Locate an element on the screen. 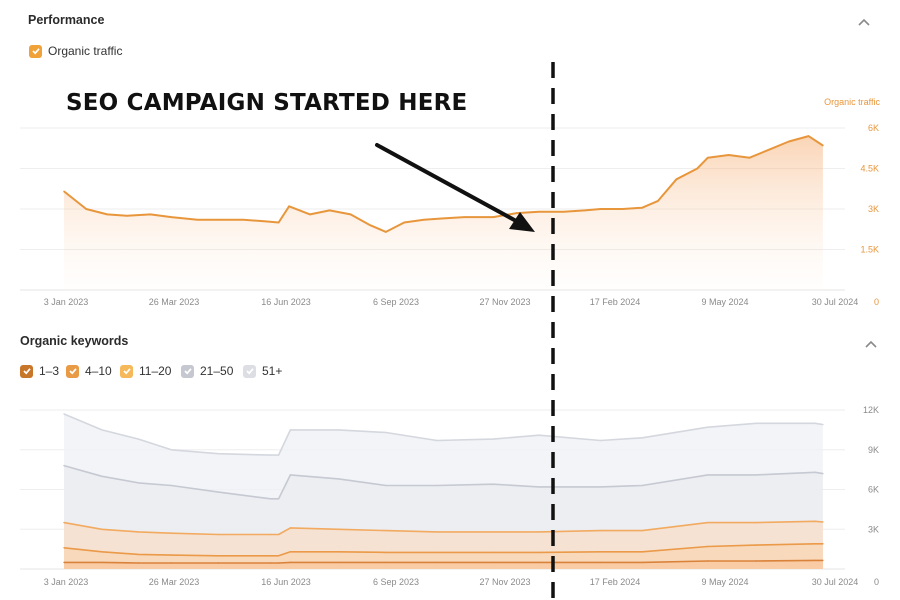 This screenshot has height=600, width=900. annotation-text: SEO CAMPAIGN STARTED HERE is located at coordinates (267, 103).